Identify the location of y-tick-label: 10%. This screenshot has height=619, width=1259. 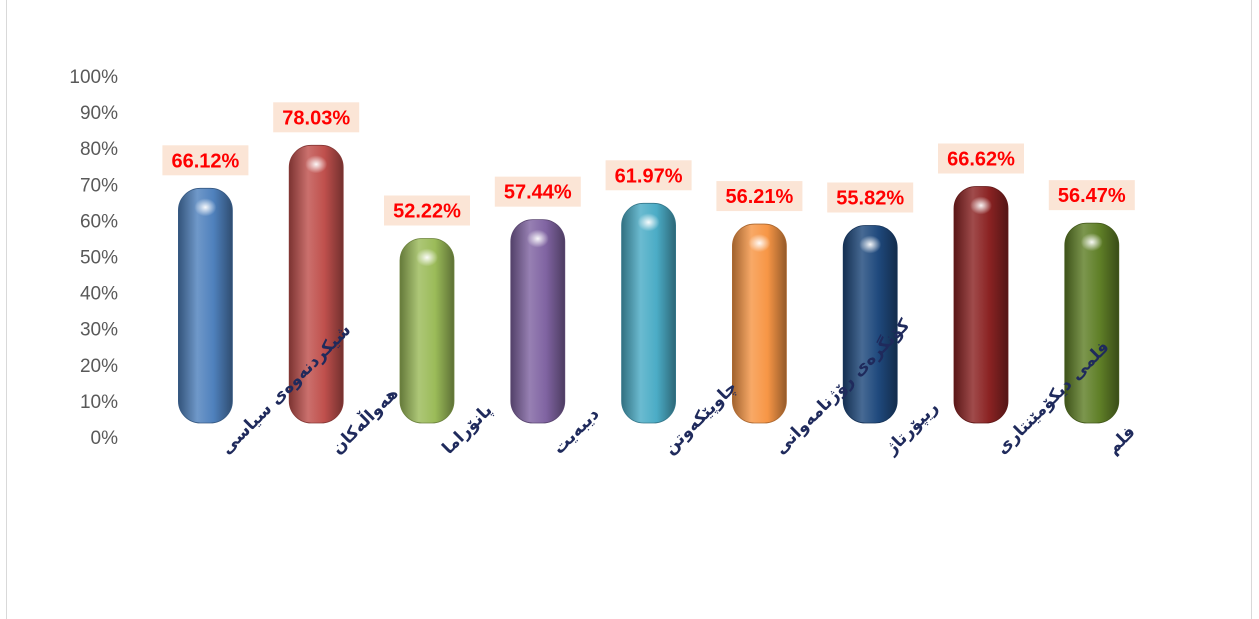
(99, 402).